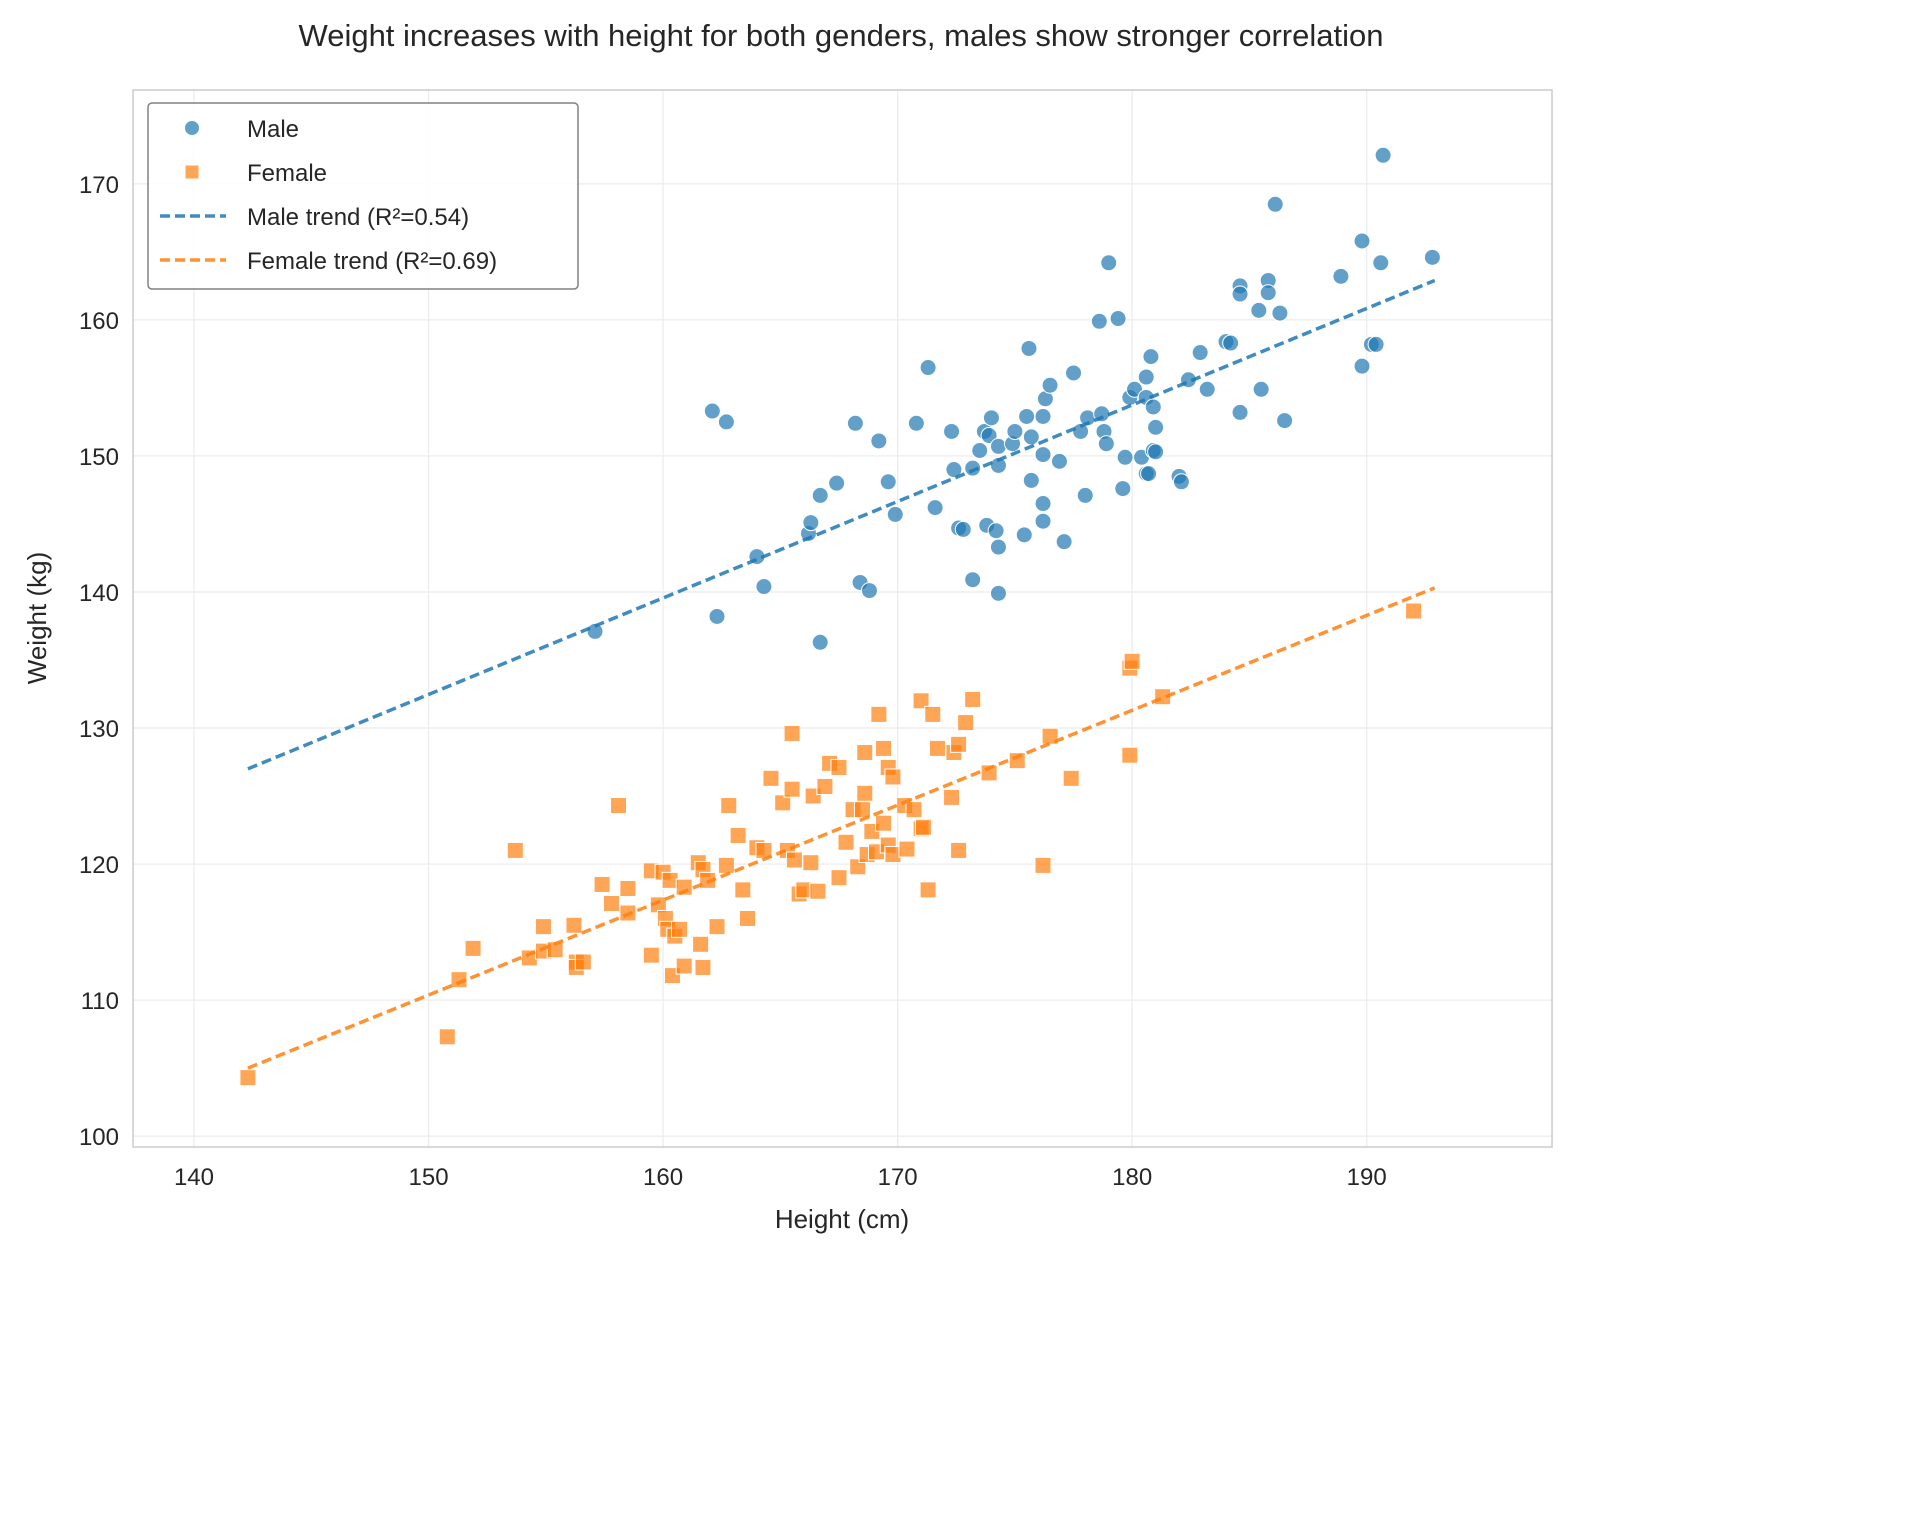  I want to click on x-tick-label: 190, so click(1367, 1177).